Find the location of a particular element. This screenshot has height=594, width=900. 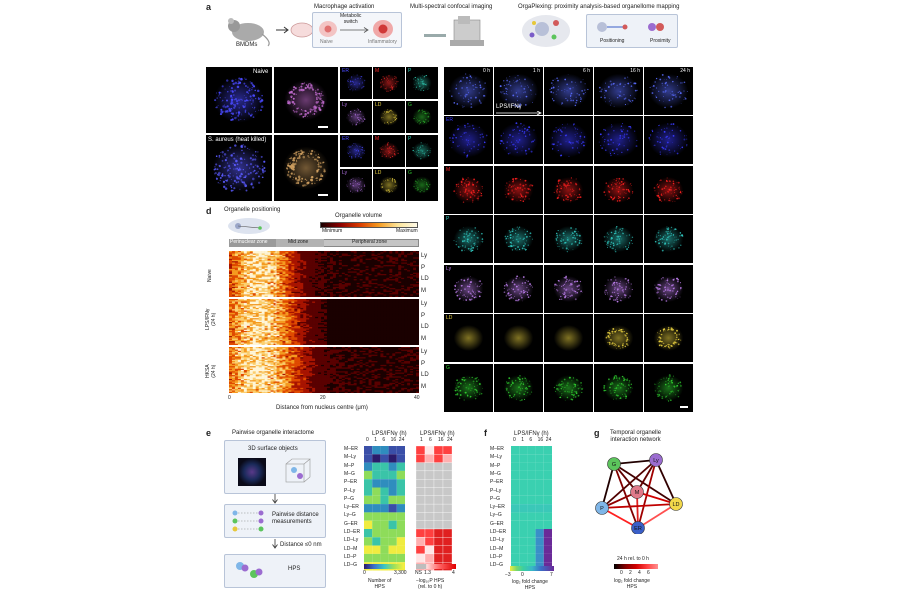

network-node is located at coordinates (614, 464).